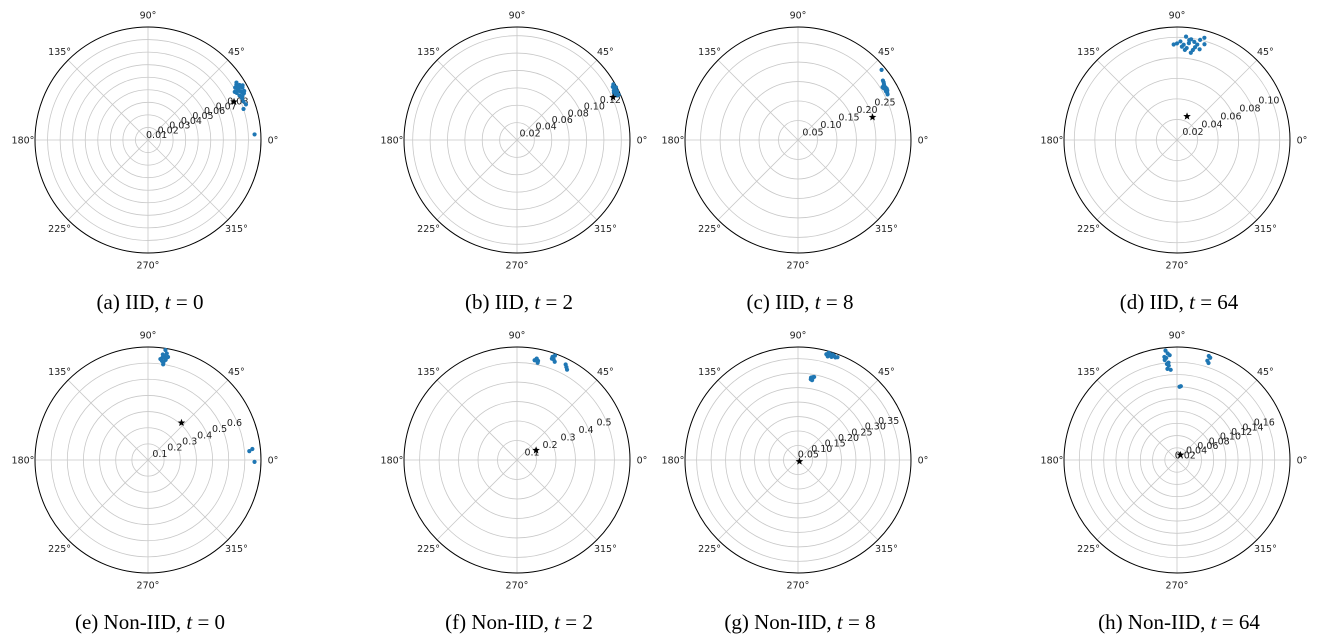 The height and width of the screenshot is (640, 1327). I want to click on subfigure-caption: (g) Non-IID, t = 8, so click(800, 622).